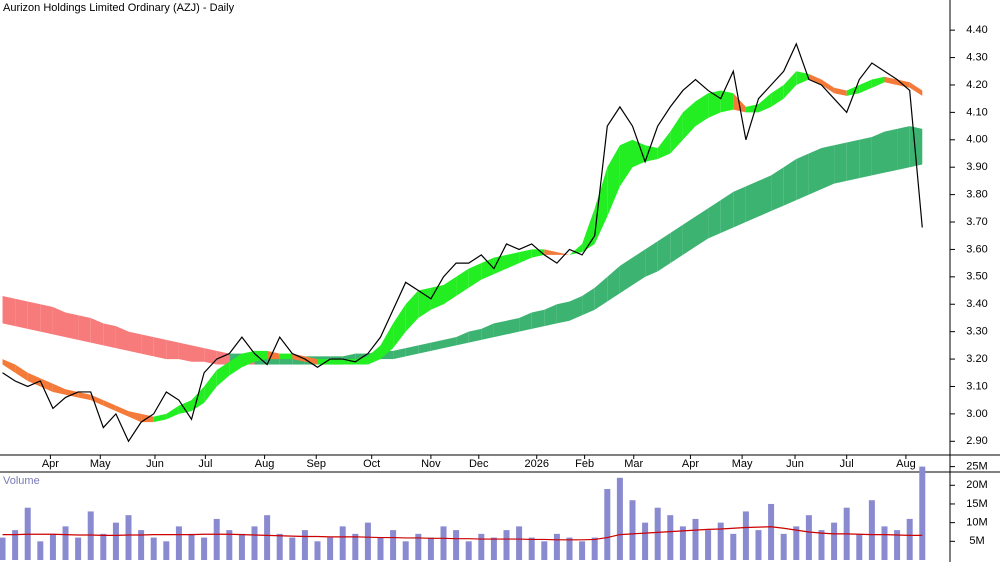 Image resolution: width=1000 pixels, height=562 pixels. What do you see at coordinates (976, 414) in the screenshot?
I see `y-tick-label: 3.00` at bounding box center [976, 414].